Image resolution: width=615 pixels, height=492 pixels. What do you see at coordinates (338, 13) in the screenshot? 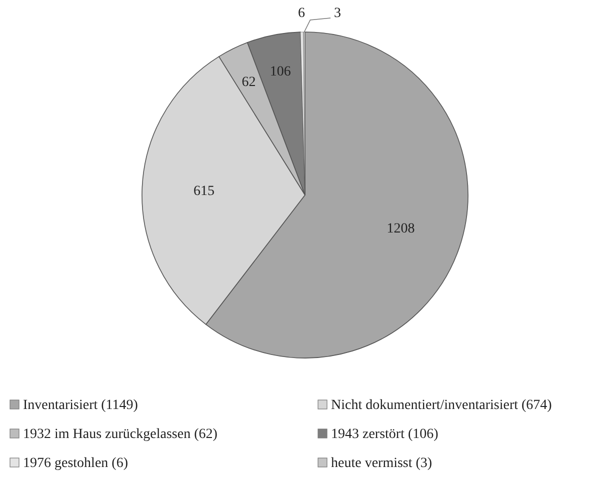
I see `data-label: 3` at bounding box center [338, 13].